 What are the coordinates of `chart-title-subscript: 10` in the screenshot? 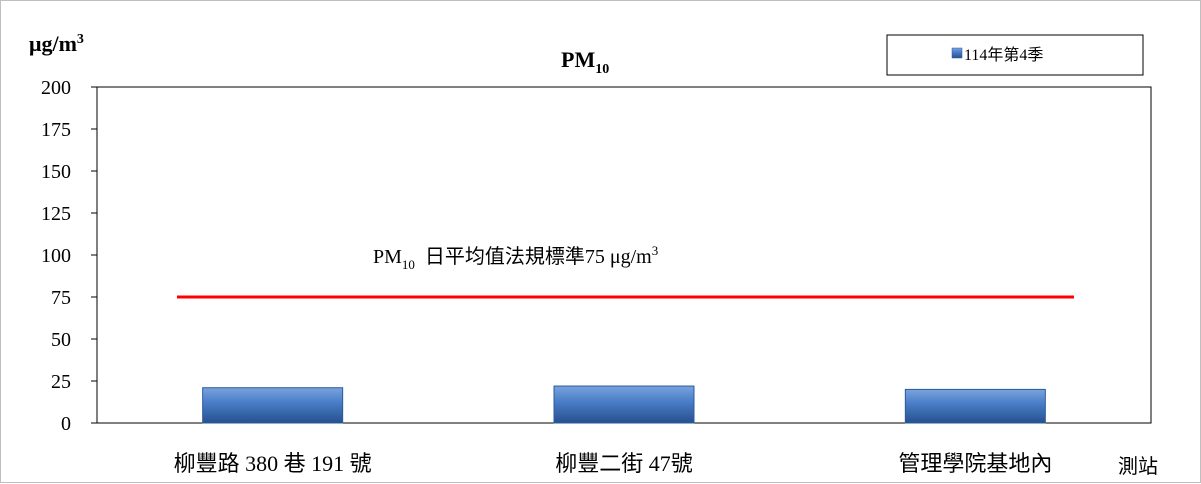 It's located at (602, 69).